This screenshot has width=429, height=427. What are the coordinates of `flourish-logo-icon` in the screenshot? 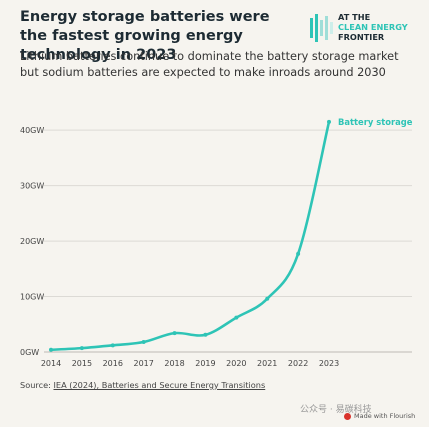 It's located at (347, 416).